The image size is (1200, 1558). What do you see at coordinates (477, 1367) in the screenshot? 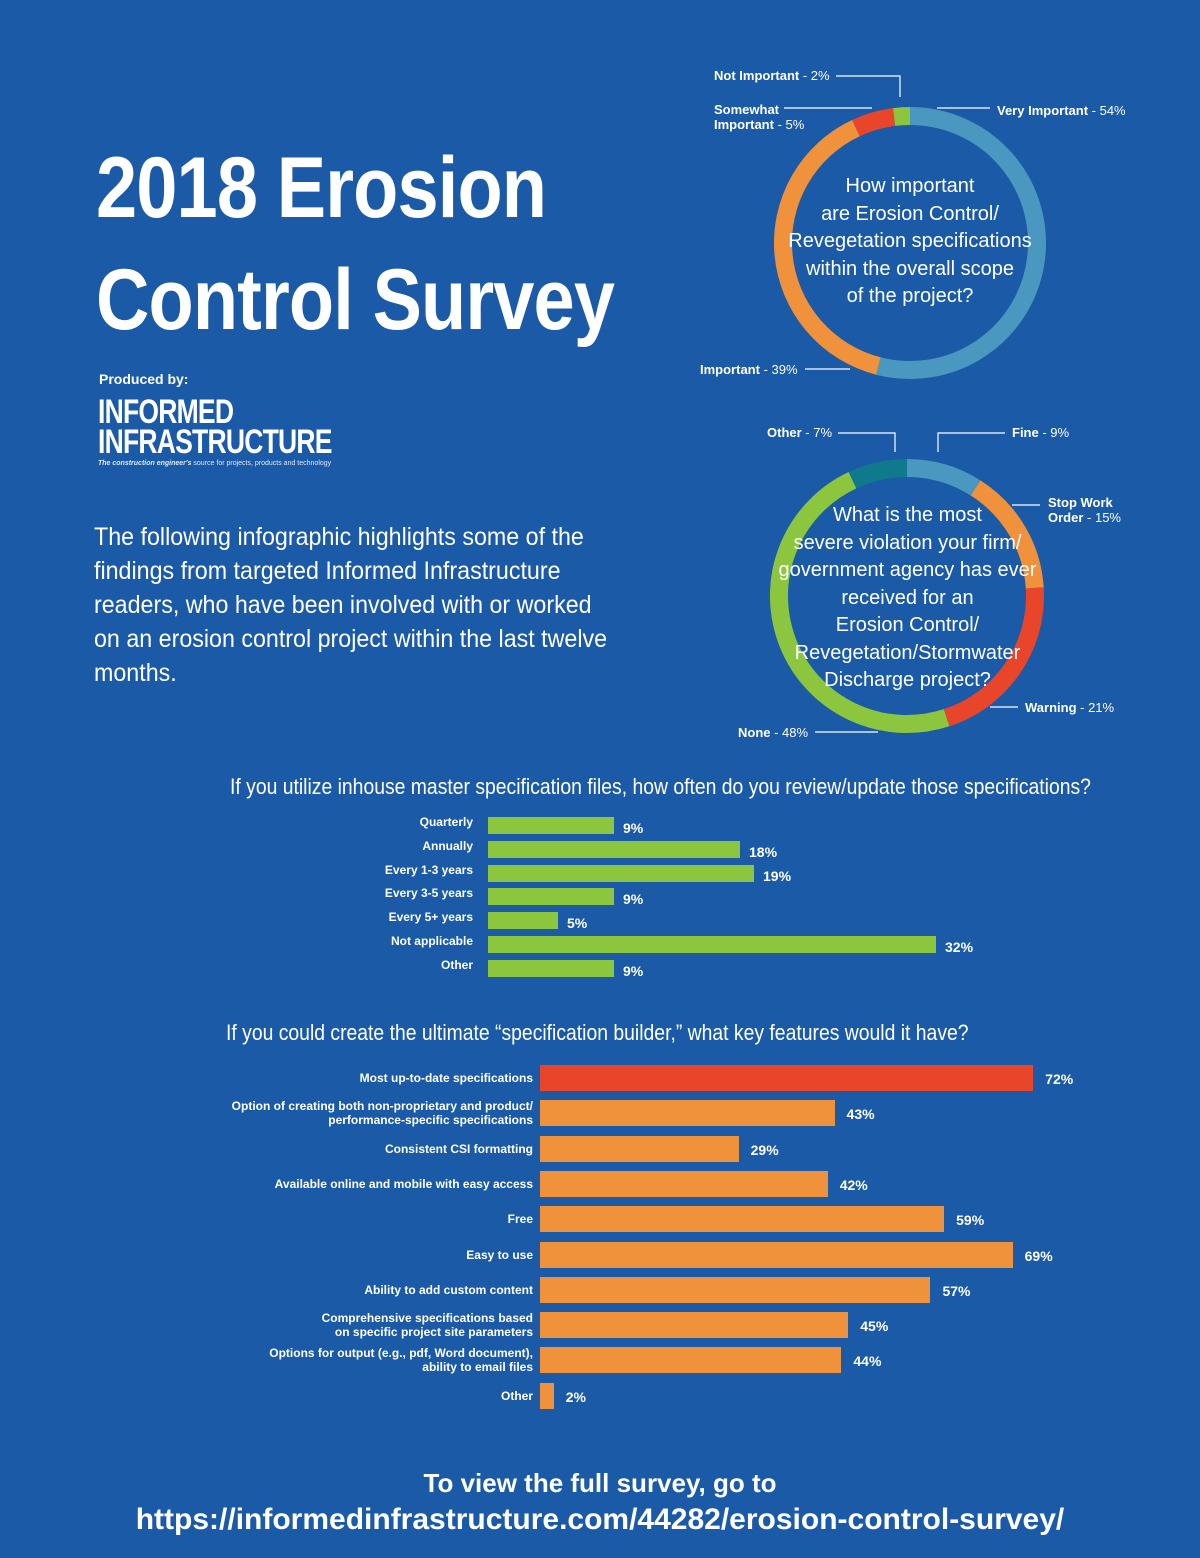
I see `feature-category-line: ability to email files` at bounding box center [477, 1367].